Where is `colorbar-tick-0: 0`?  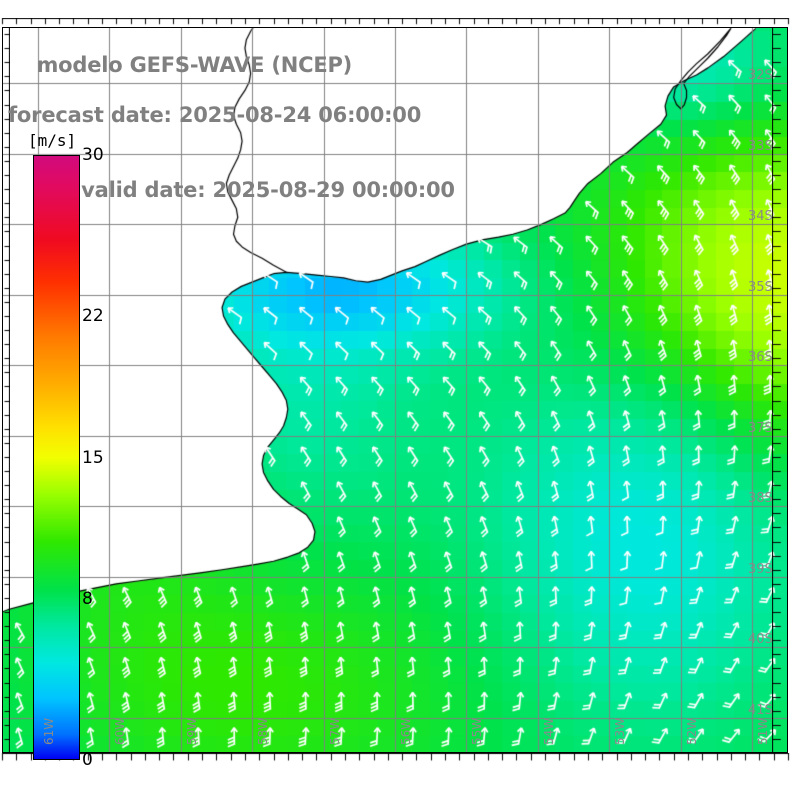
colorbar-tick-0: 0 is located at coordinates (87, 760).